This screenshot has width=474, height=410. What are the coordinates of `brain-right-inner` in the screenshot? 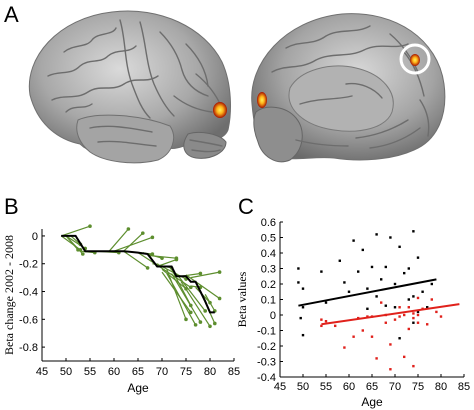 It's located at (341, 98).